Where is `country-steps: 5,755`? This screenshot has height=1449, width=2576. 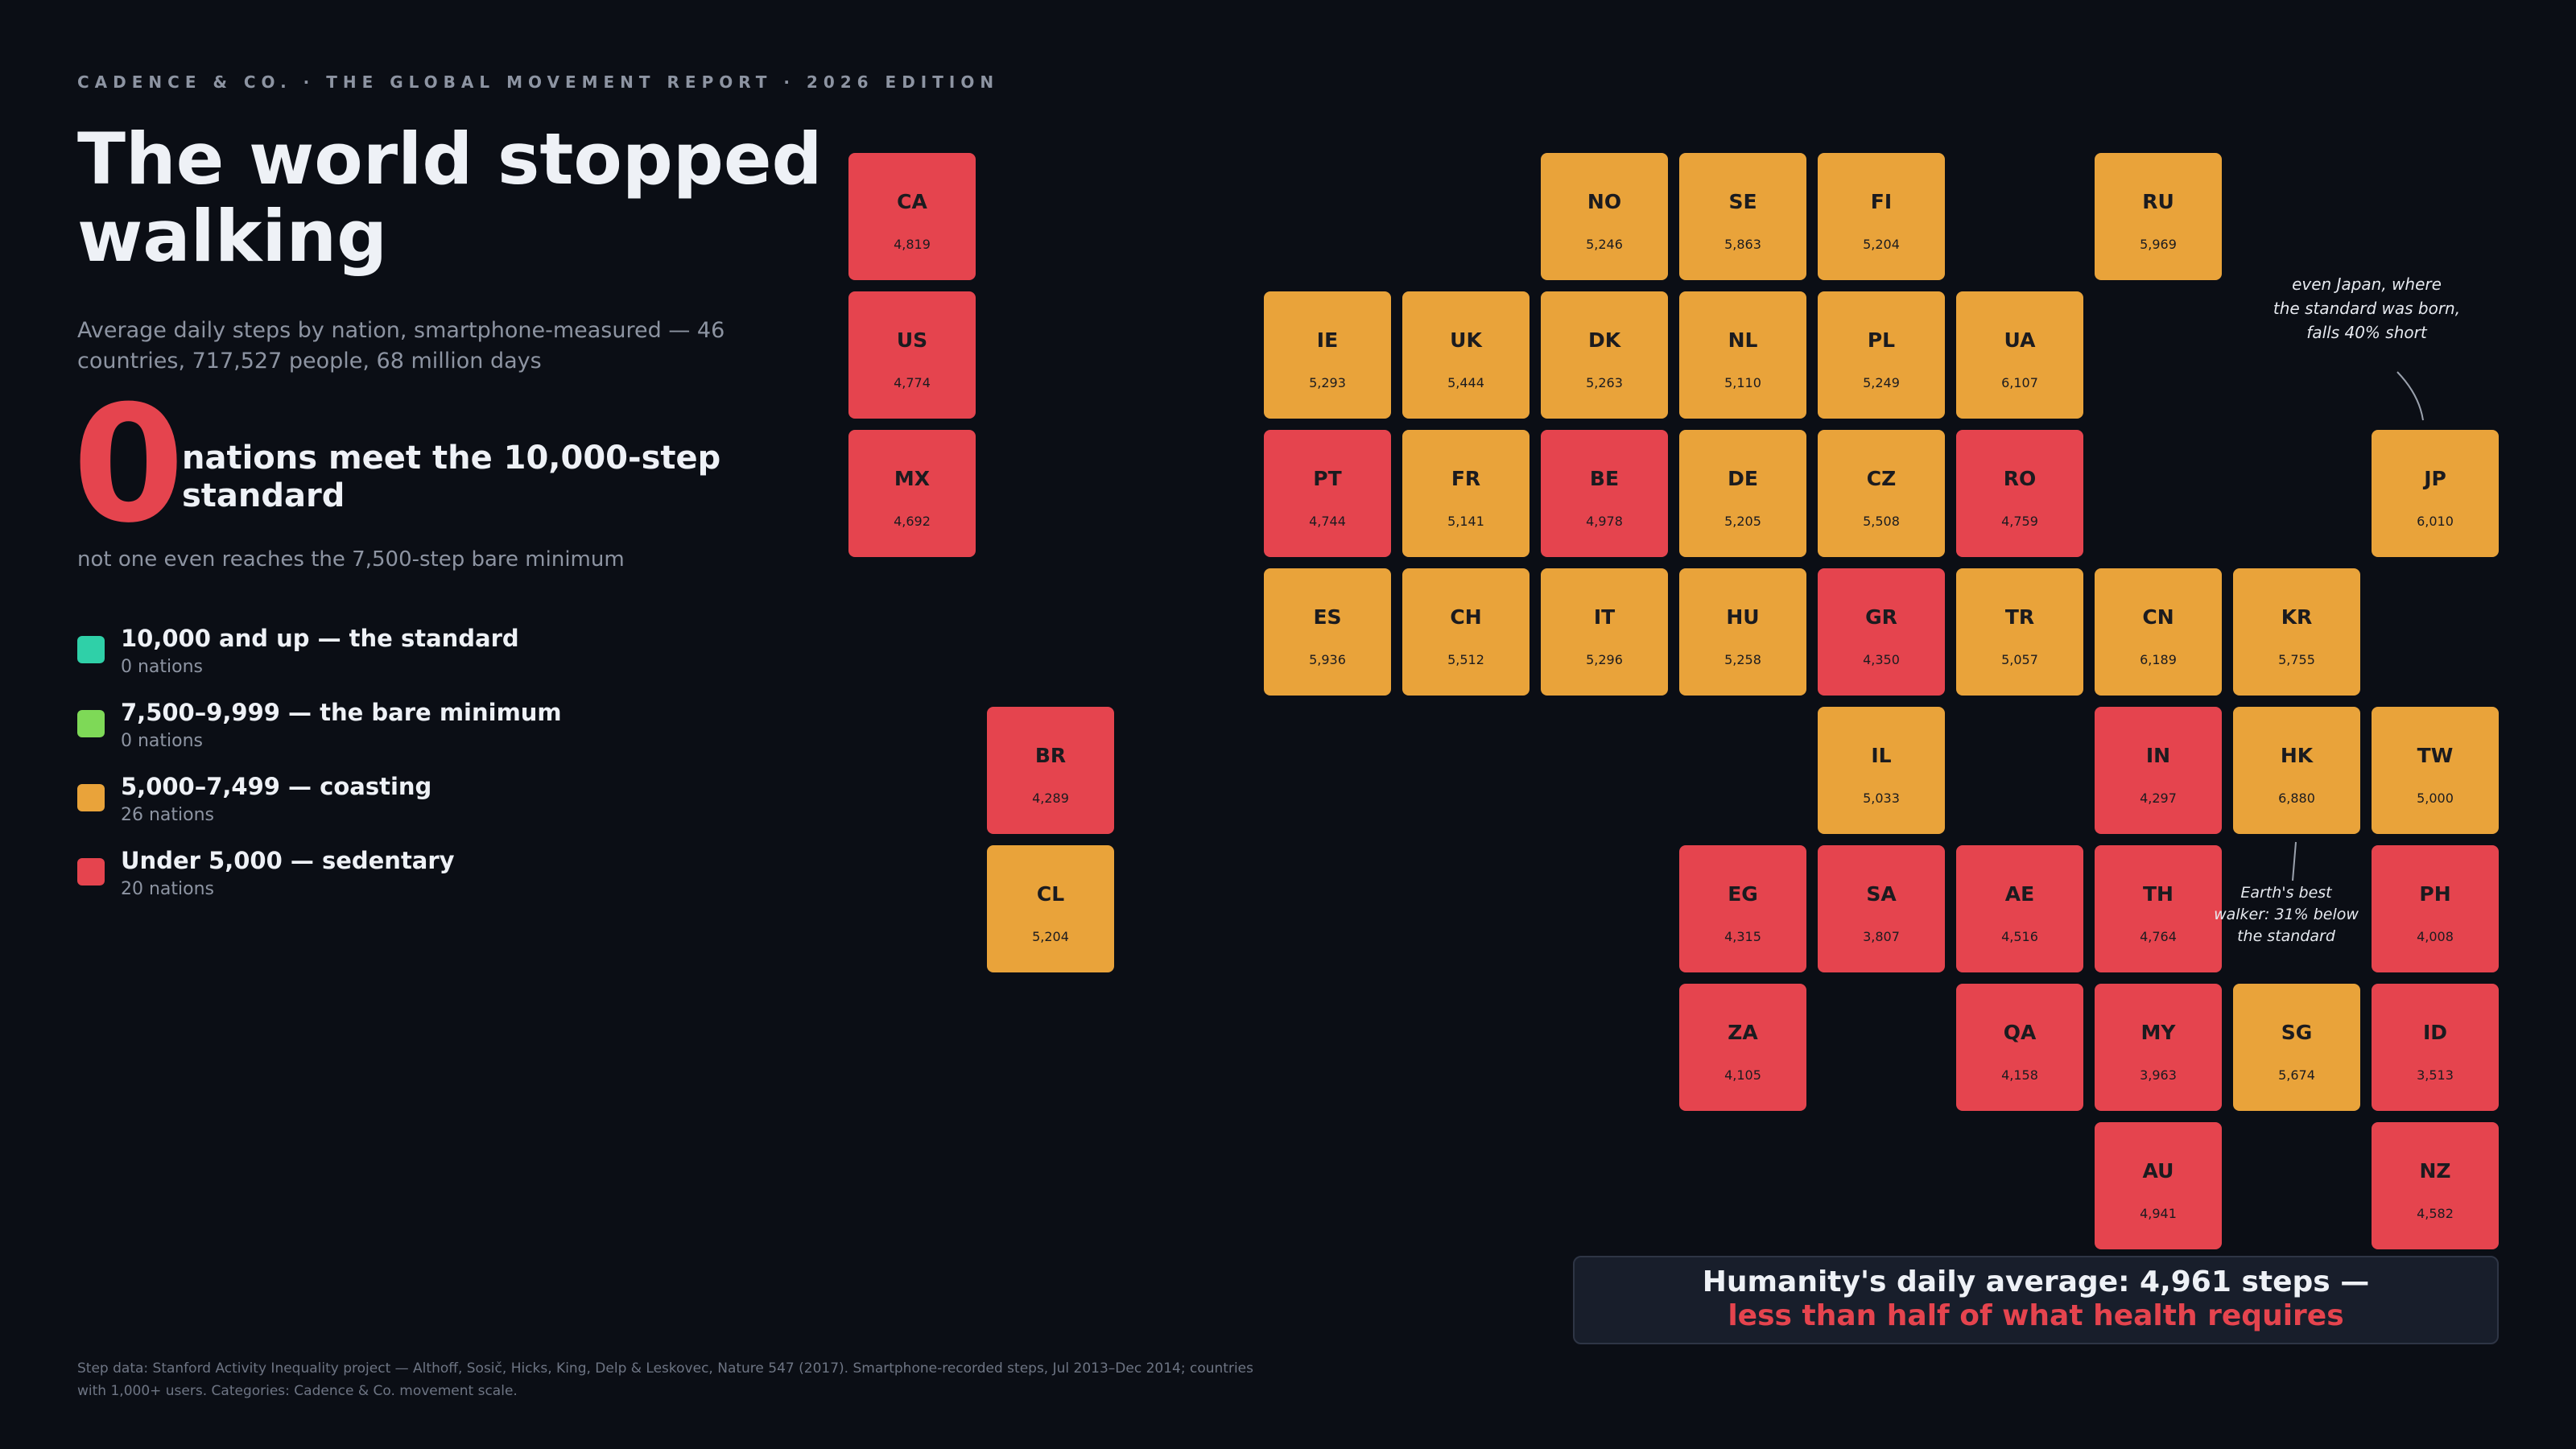 country-steps: 5,755 is located at coordinates (2296, 659).